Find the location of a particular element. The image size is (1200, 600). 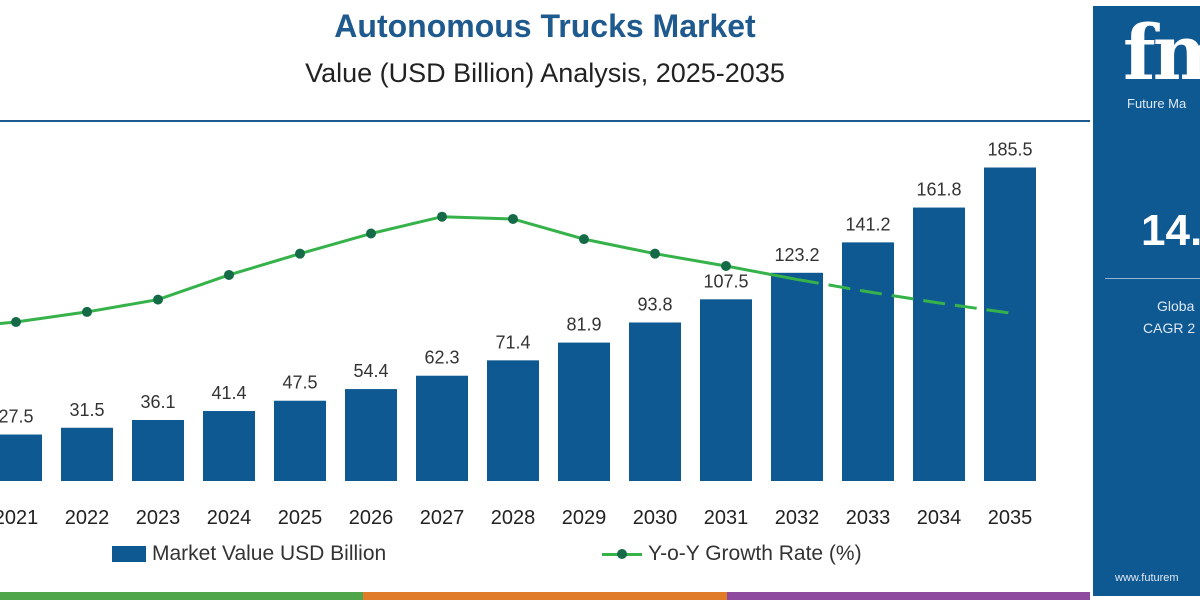

panel-label-global: Globa is located at coordinates (1176, 306).